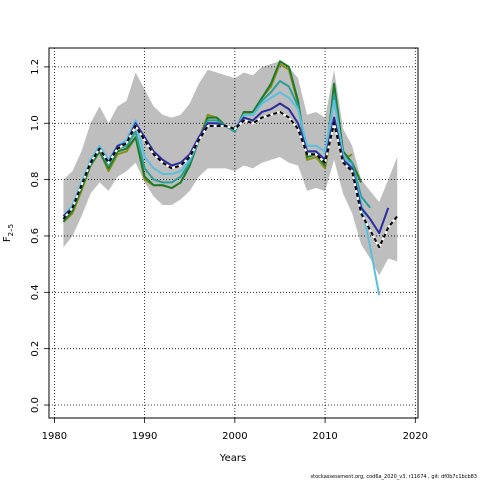 The image size is (480, 480). Describe the element at coordinates (7, 239) in the screenshot. I see `y-axis-label-main: F` at that location.